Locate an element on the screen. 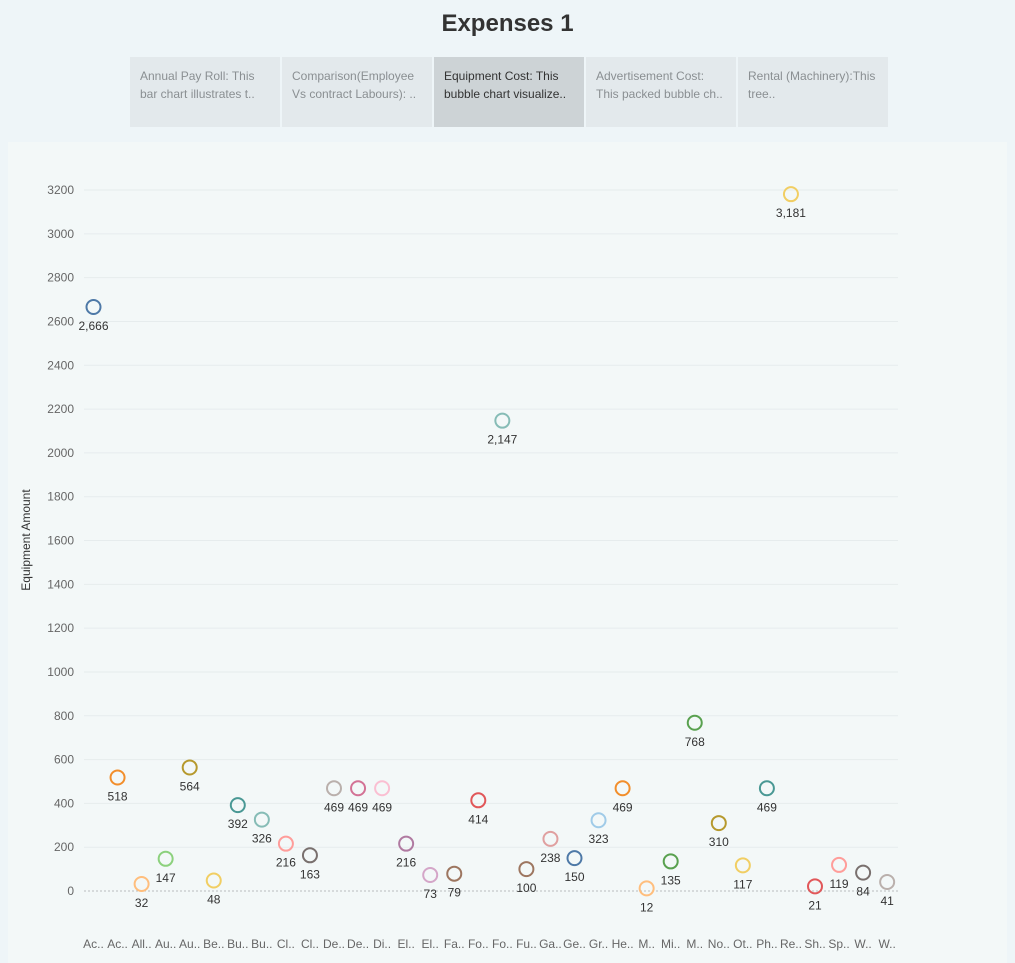 The image size is (1015, 963). x-tick-label: El.. is located at coordinates (430, 944).